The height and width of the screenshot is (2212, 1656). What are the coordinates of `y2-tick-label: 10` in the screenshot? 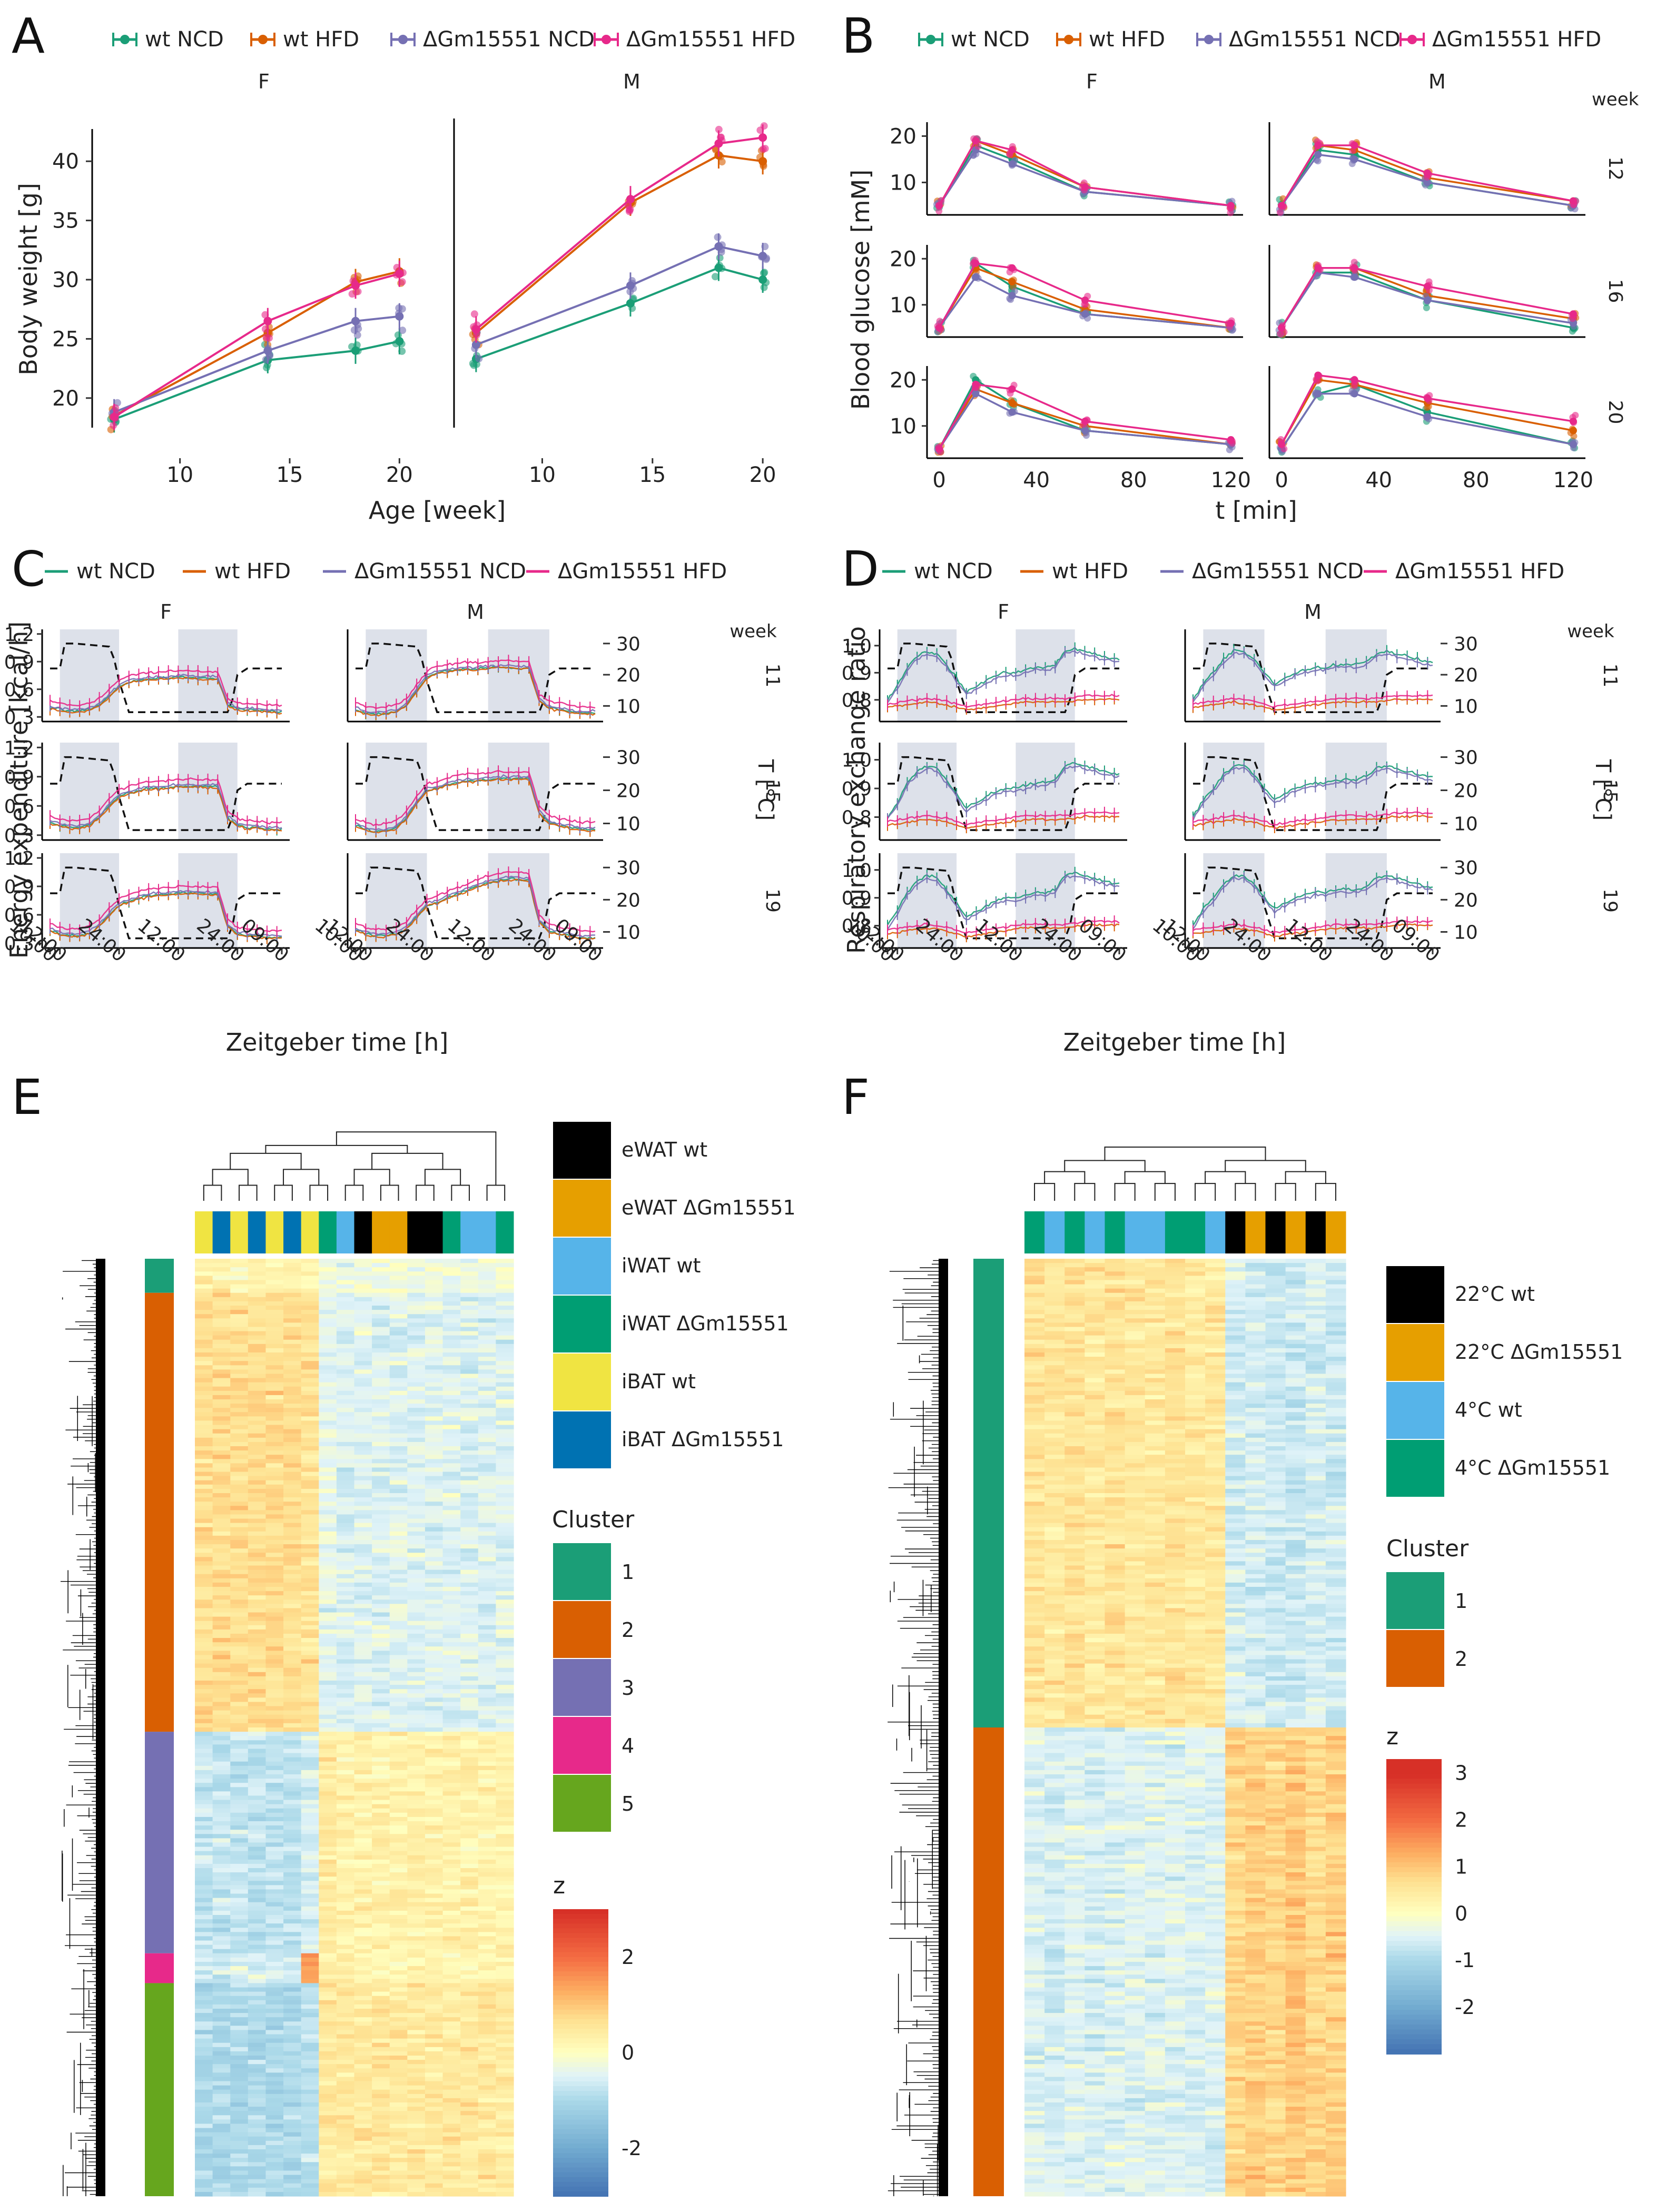 It's located at (628, 932).